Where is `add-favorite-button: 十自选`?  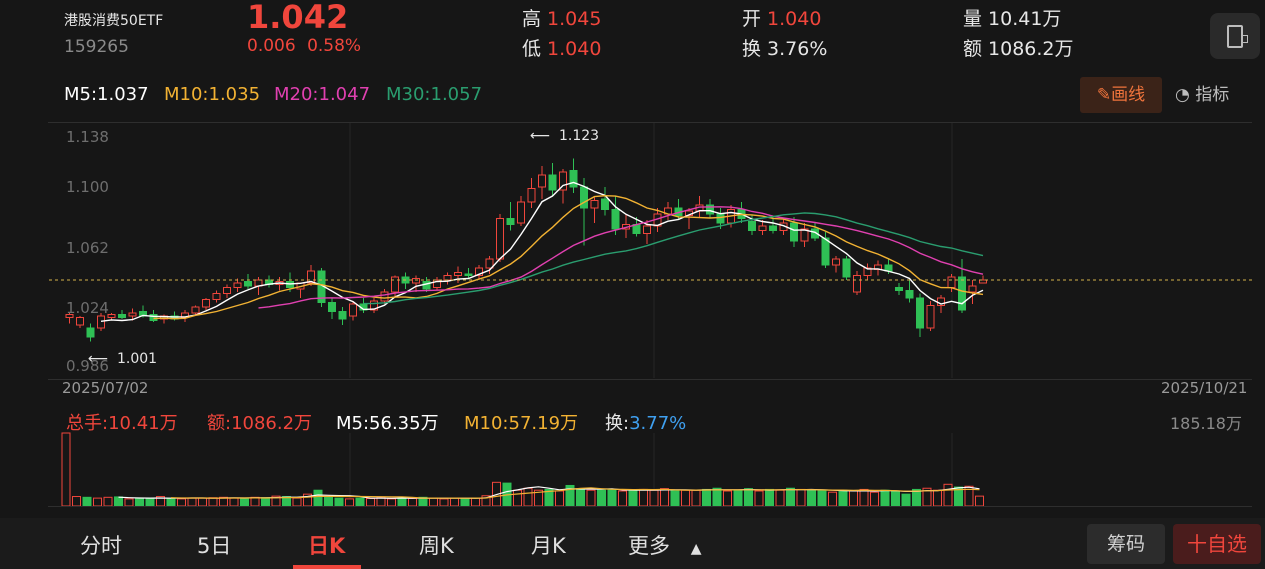 add-favorite-button: 十自选 is located at coordinates (1217, 544).